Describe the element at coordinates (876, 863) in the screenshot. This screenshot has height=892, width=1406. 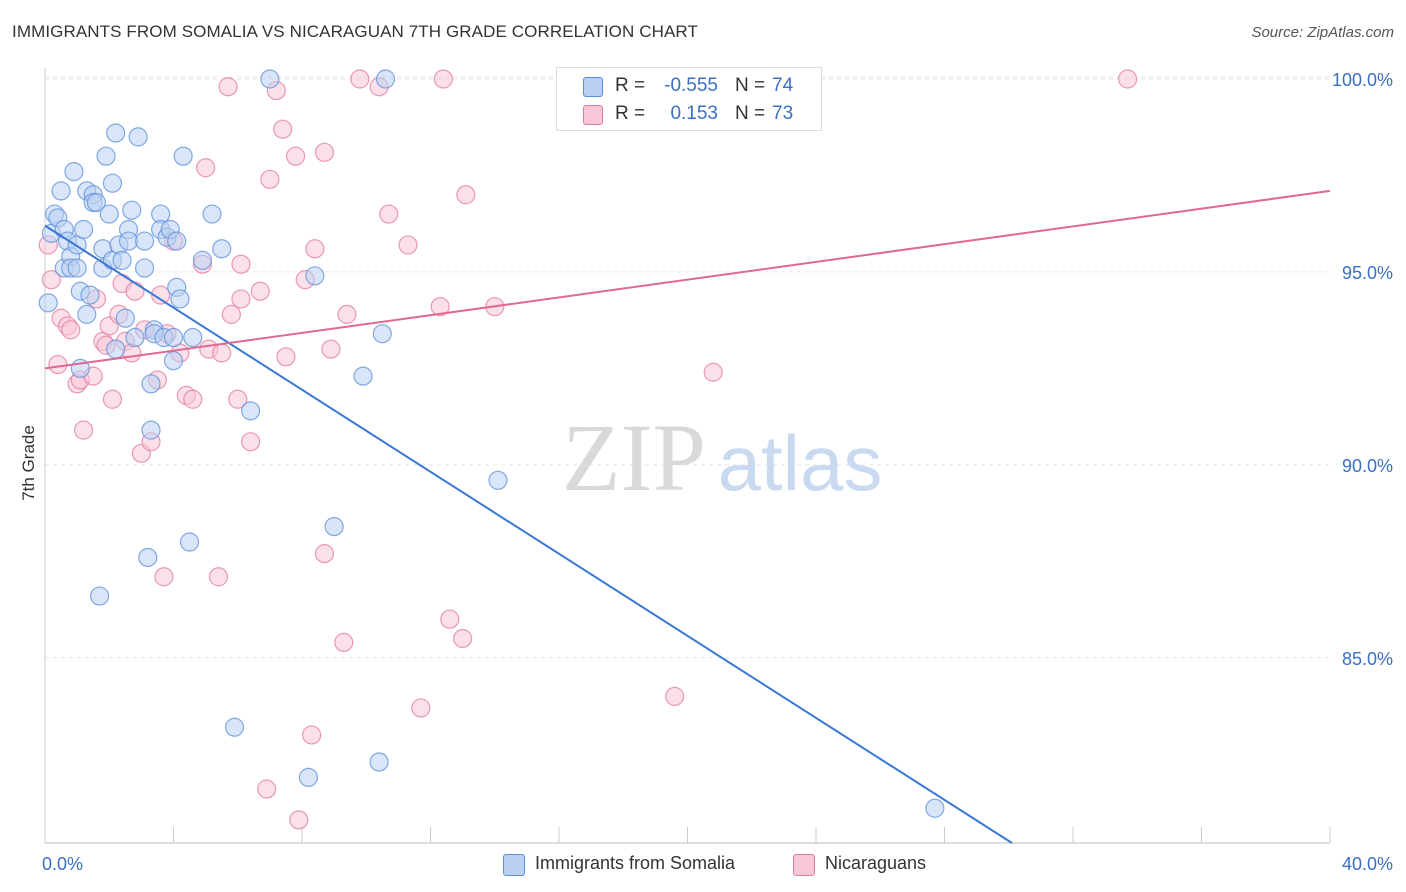
I see `legend-label-nicaraguans: Nicaraguans` at that location.